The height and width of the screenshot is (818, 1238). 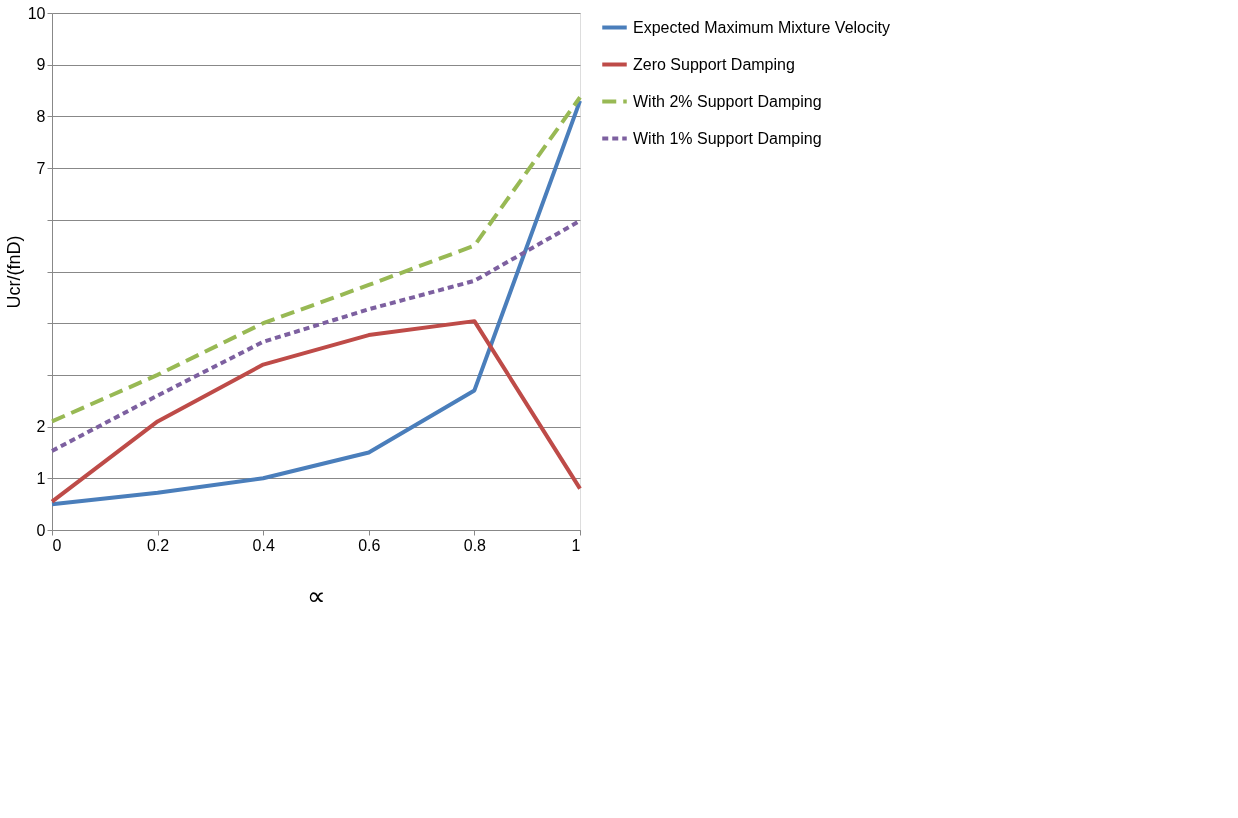 What do you see at coordinates (41, 530) in the screenshot?
I see `y-tick-label: 0` at bounding box center [41, 530].